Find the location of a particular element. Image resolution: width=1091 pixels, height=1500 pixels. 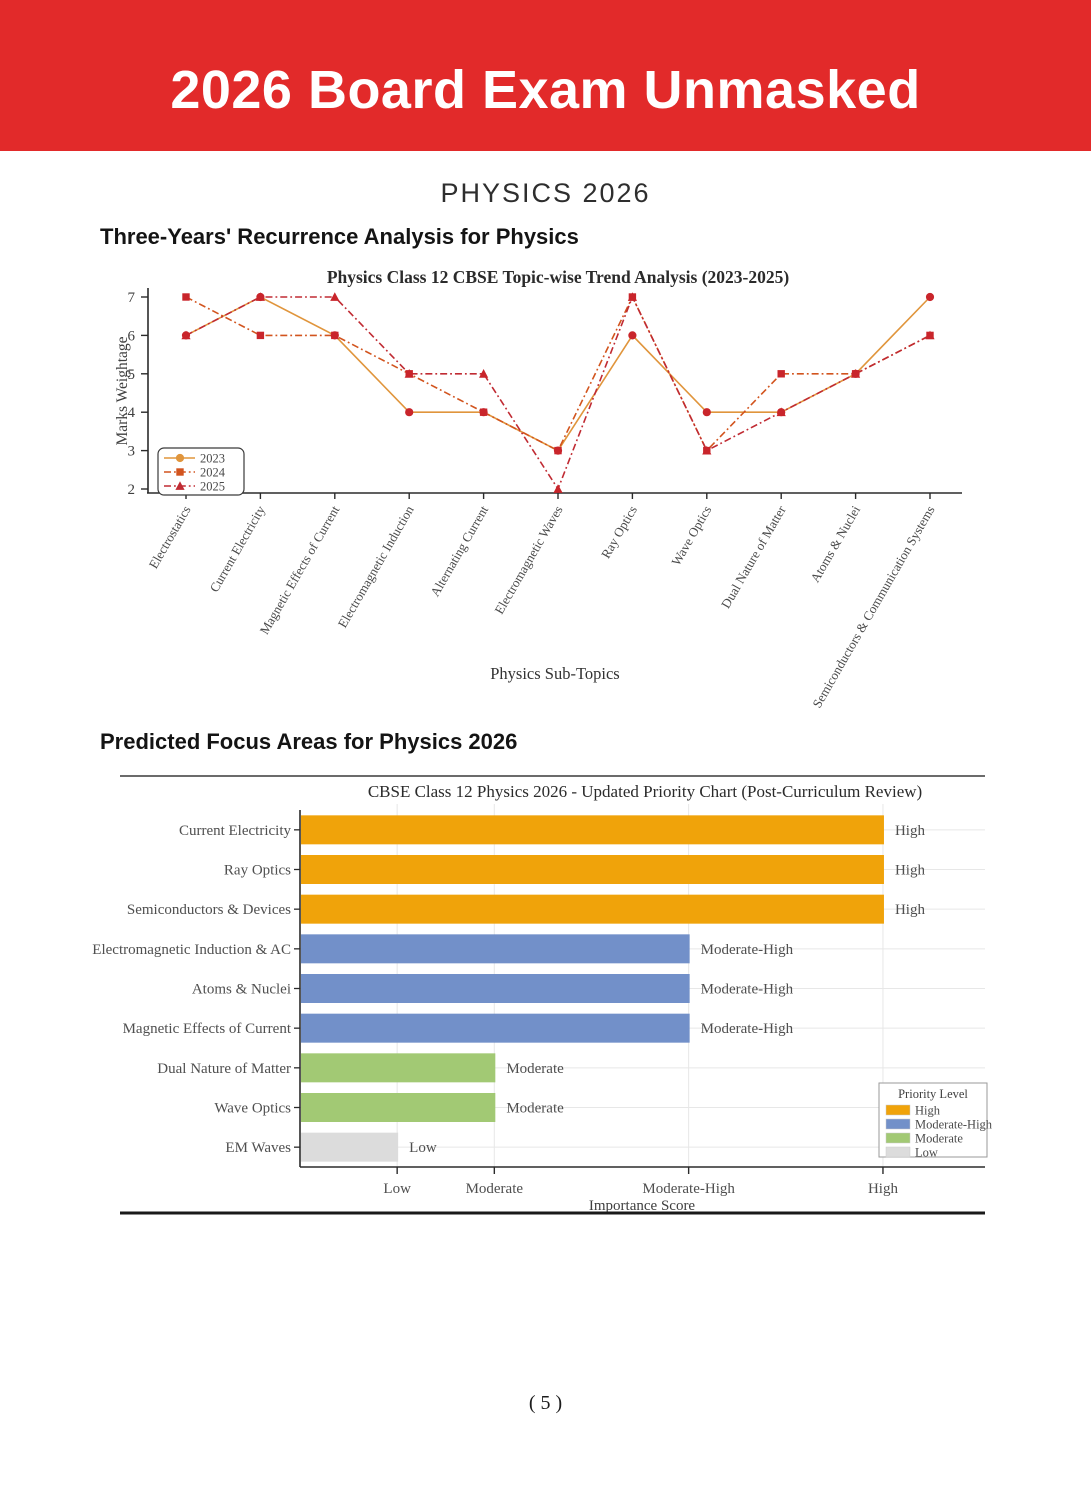

trend-y-tick-label: 4 is located at coordinates (132, 413).